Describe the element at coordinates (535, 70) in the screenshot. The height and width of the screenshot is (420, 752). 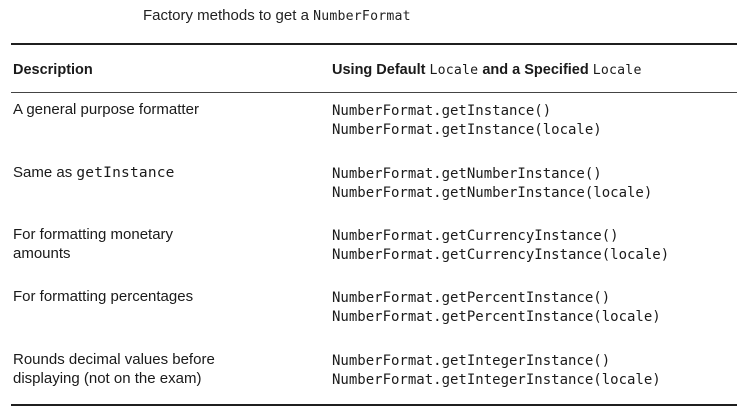
I see `header-usage-middle: and a Specified` at that location.